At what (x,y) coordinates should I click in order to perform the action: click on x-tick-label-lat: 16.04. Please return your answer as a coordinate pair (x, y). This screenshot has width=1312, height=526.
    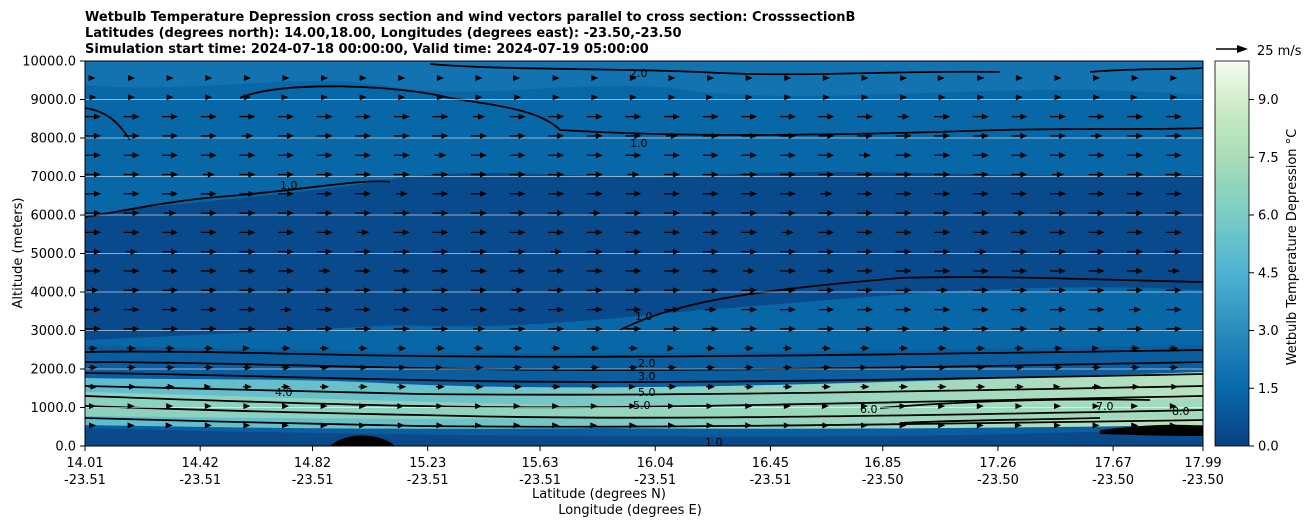
    Looking at the image, I should click on (655, 463).